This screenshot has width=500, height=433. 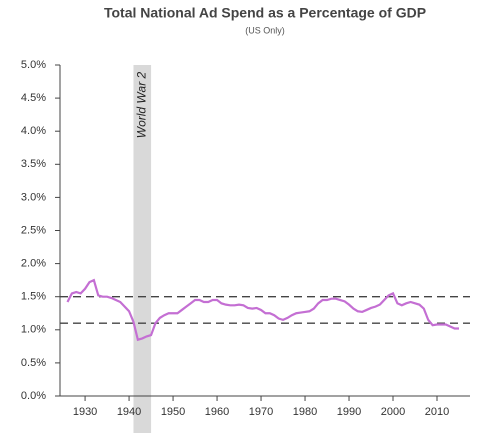 I want to click on y-tick-label: 1.5%, so click(x=33, y=297).